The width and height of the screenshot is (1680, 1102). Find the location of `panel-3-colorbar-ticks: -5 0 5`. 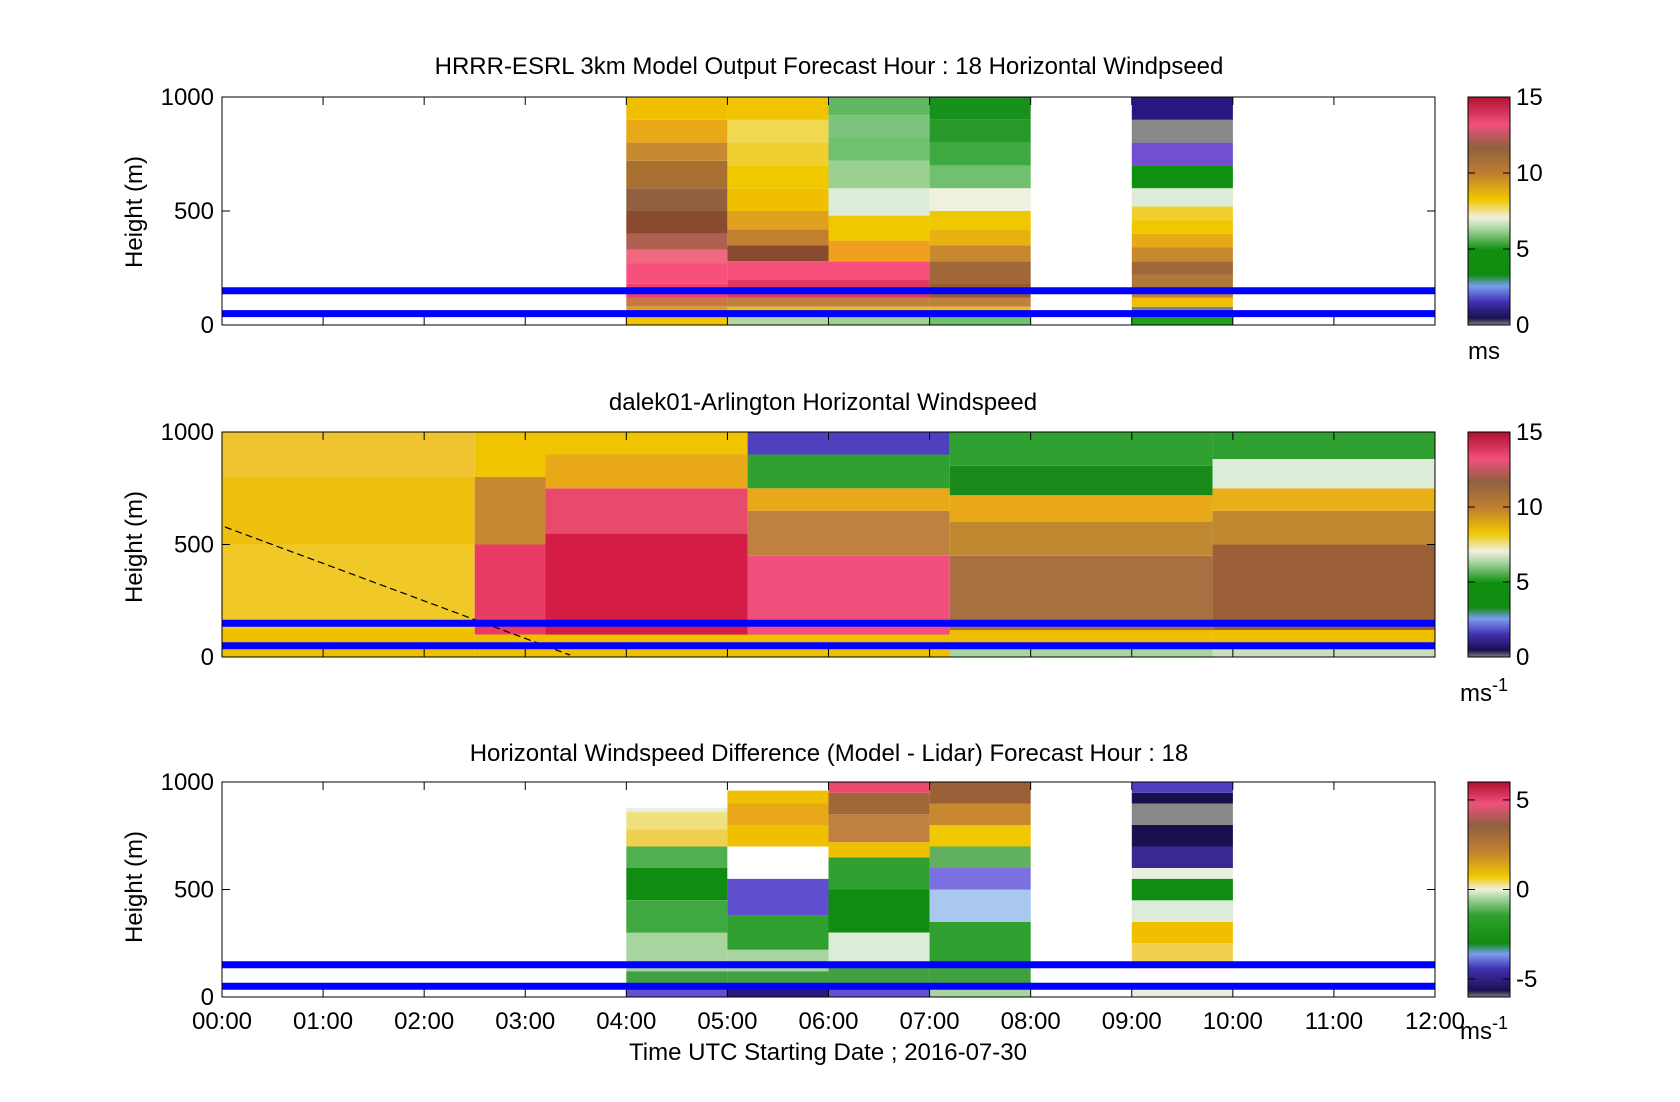

panel-3-colorbar-ticks: -5 0 5 is located at coordinates (1502, 890).